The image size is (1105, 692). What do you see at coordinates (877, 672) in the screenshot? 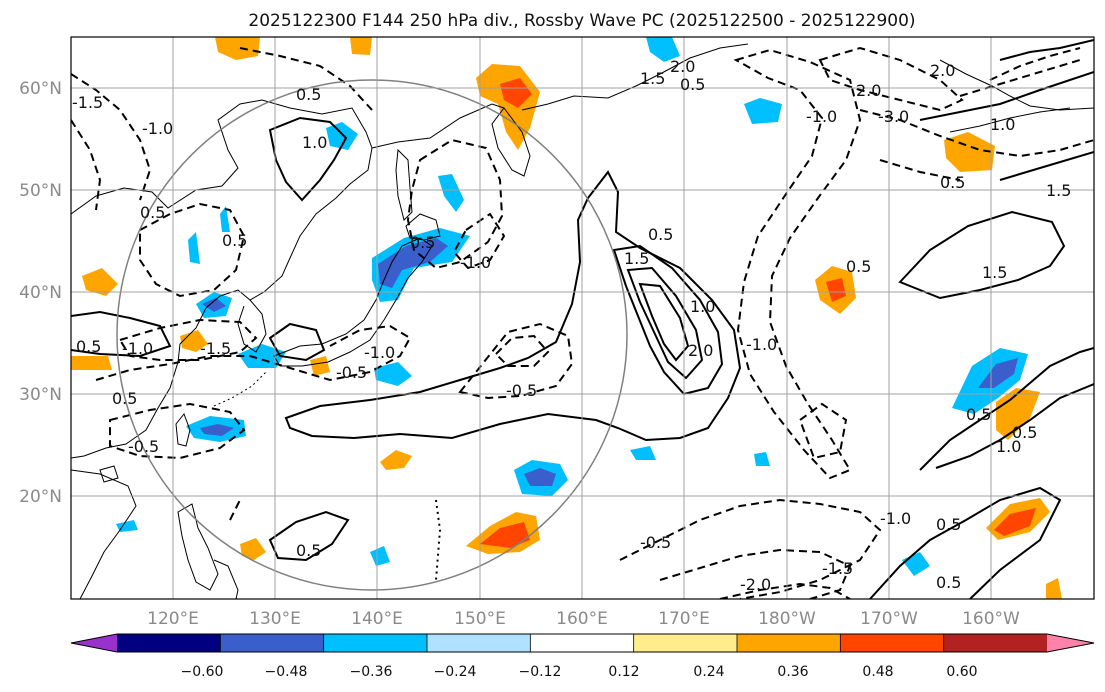
I see `colorbar-tick-label: 0.48` at bounding box center [877, 672].